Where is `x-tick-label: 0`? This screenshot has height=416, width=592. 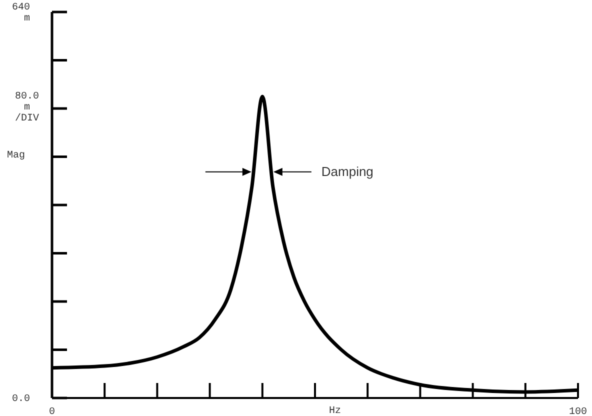
x-tick-label: 0 is located at coordinates (52, 411).